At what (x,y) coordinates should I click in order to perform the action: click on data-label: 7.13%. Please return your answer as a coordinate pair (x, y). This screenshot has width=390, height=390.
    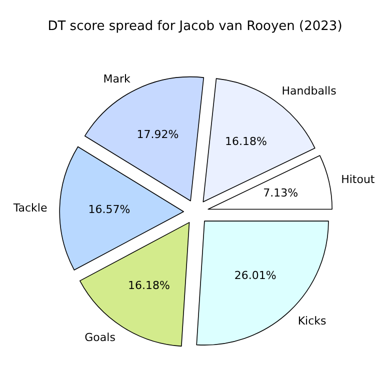
    Looking at the image, I should click on (280, 193).